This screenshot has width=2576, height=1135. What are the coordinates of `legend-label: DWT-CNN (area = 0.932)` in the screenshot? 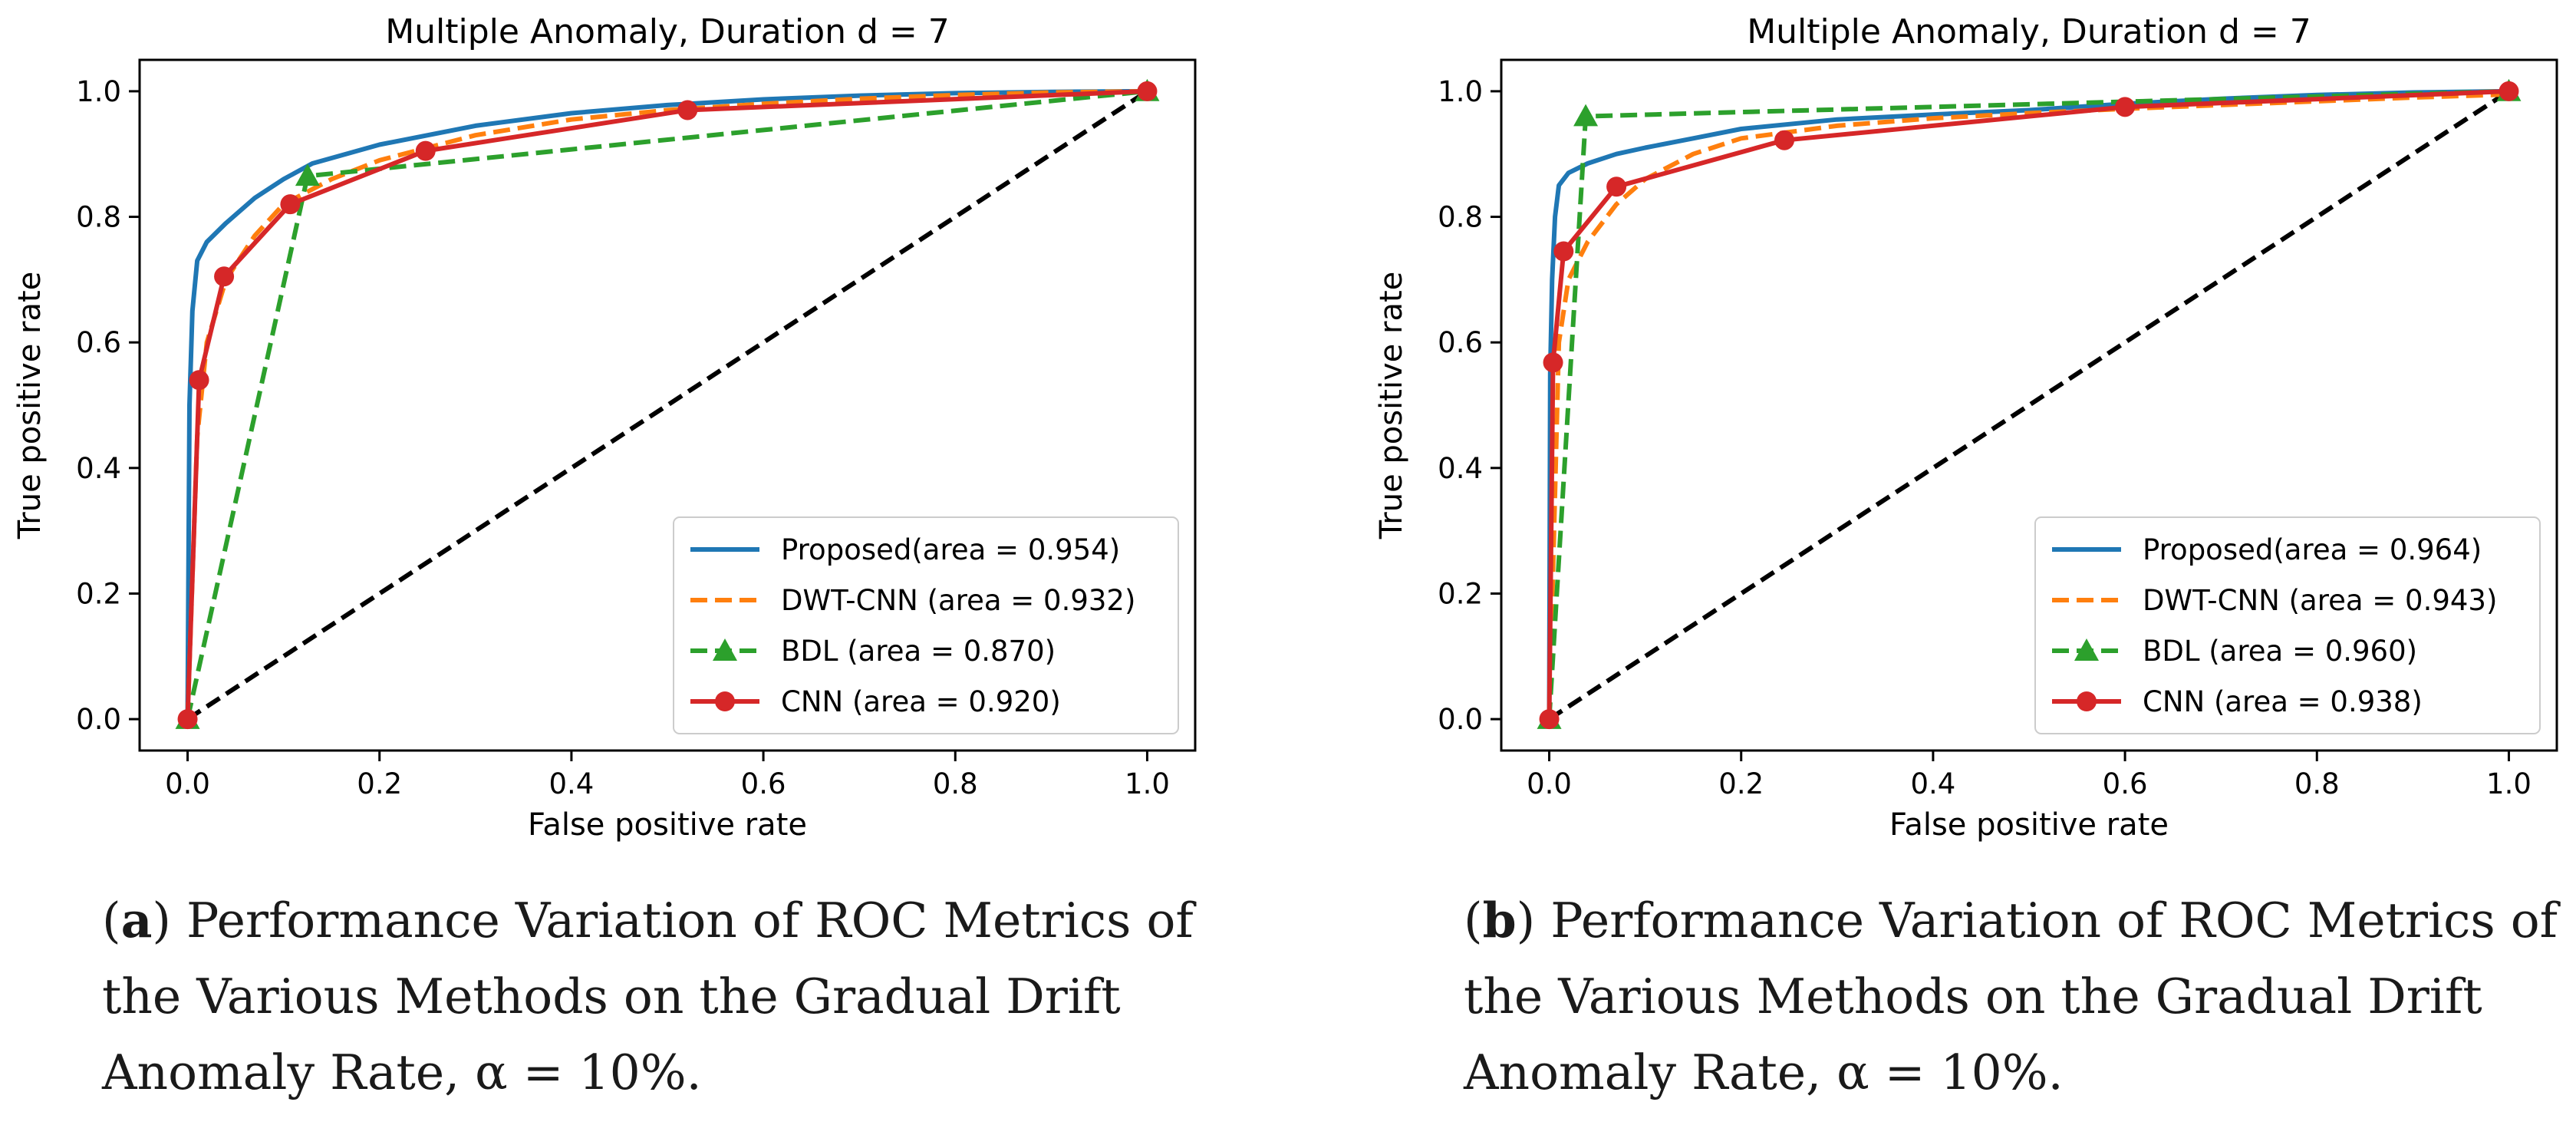 It's located at (958, 600).